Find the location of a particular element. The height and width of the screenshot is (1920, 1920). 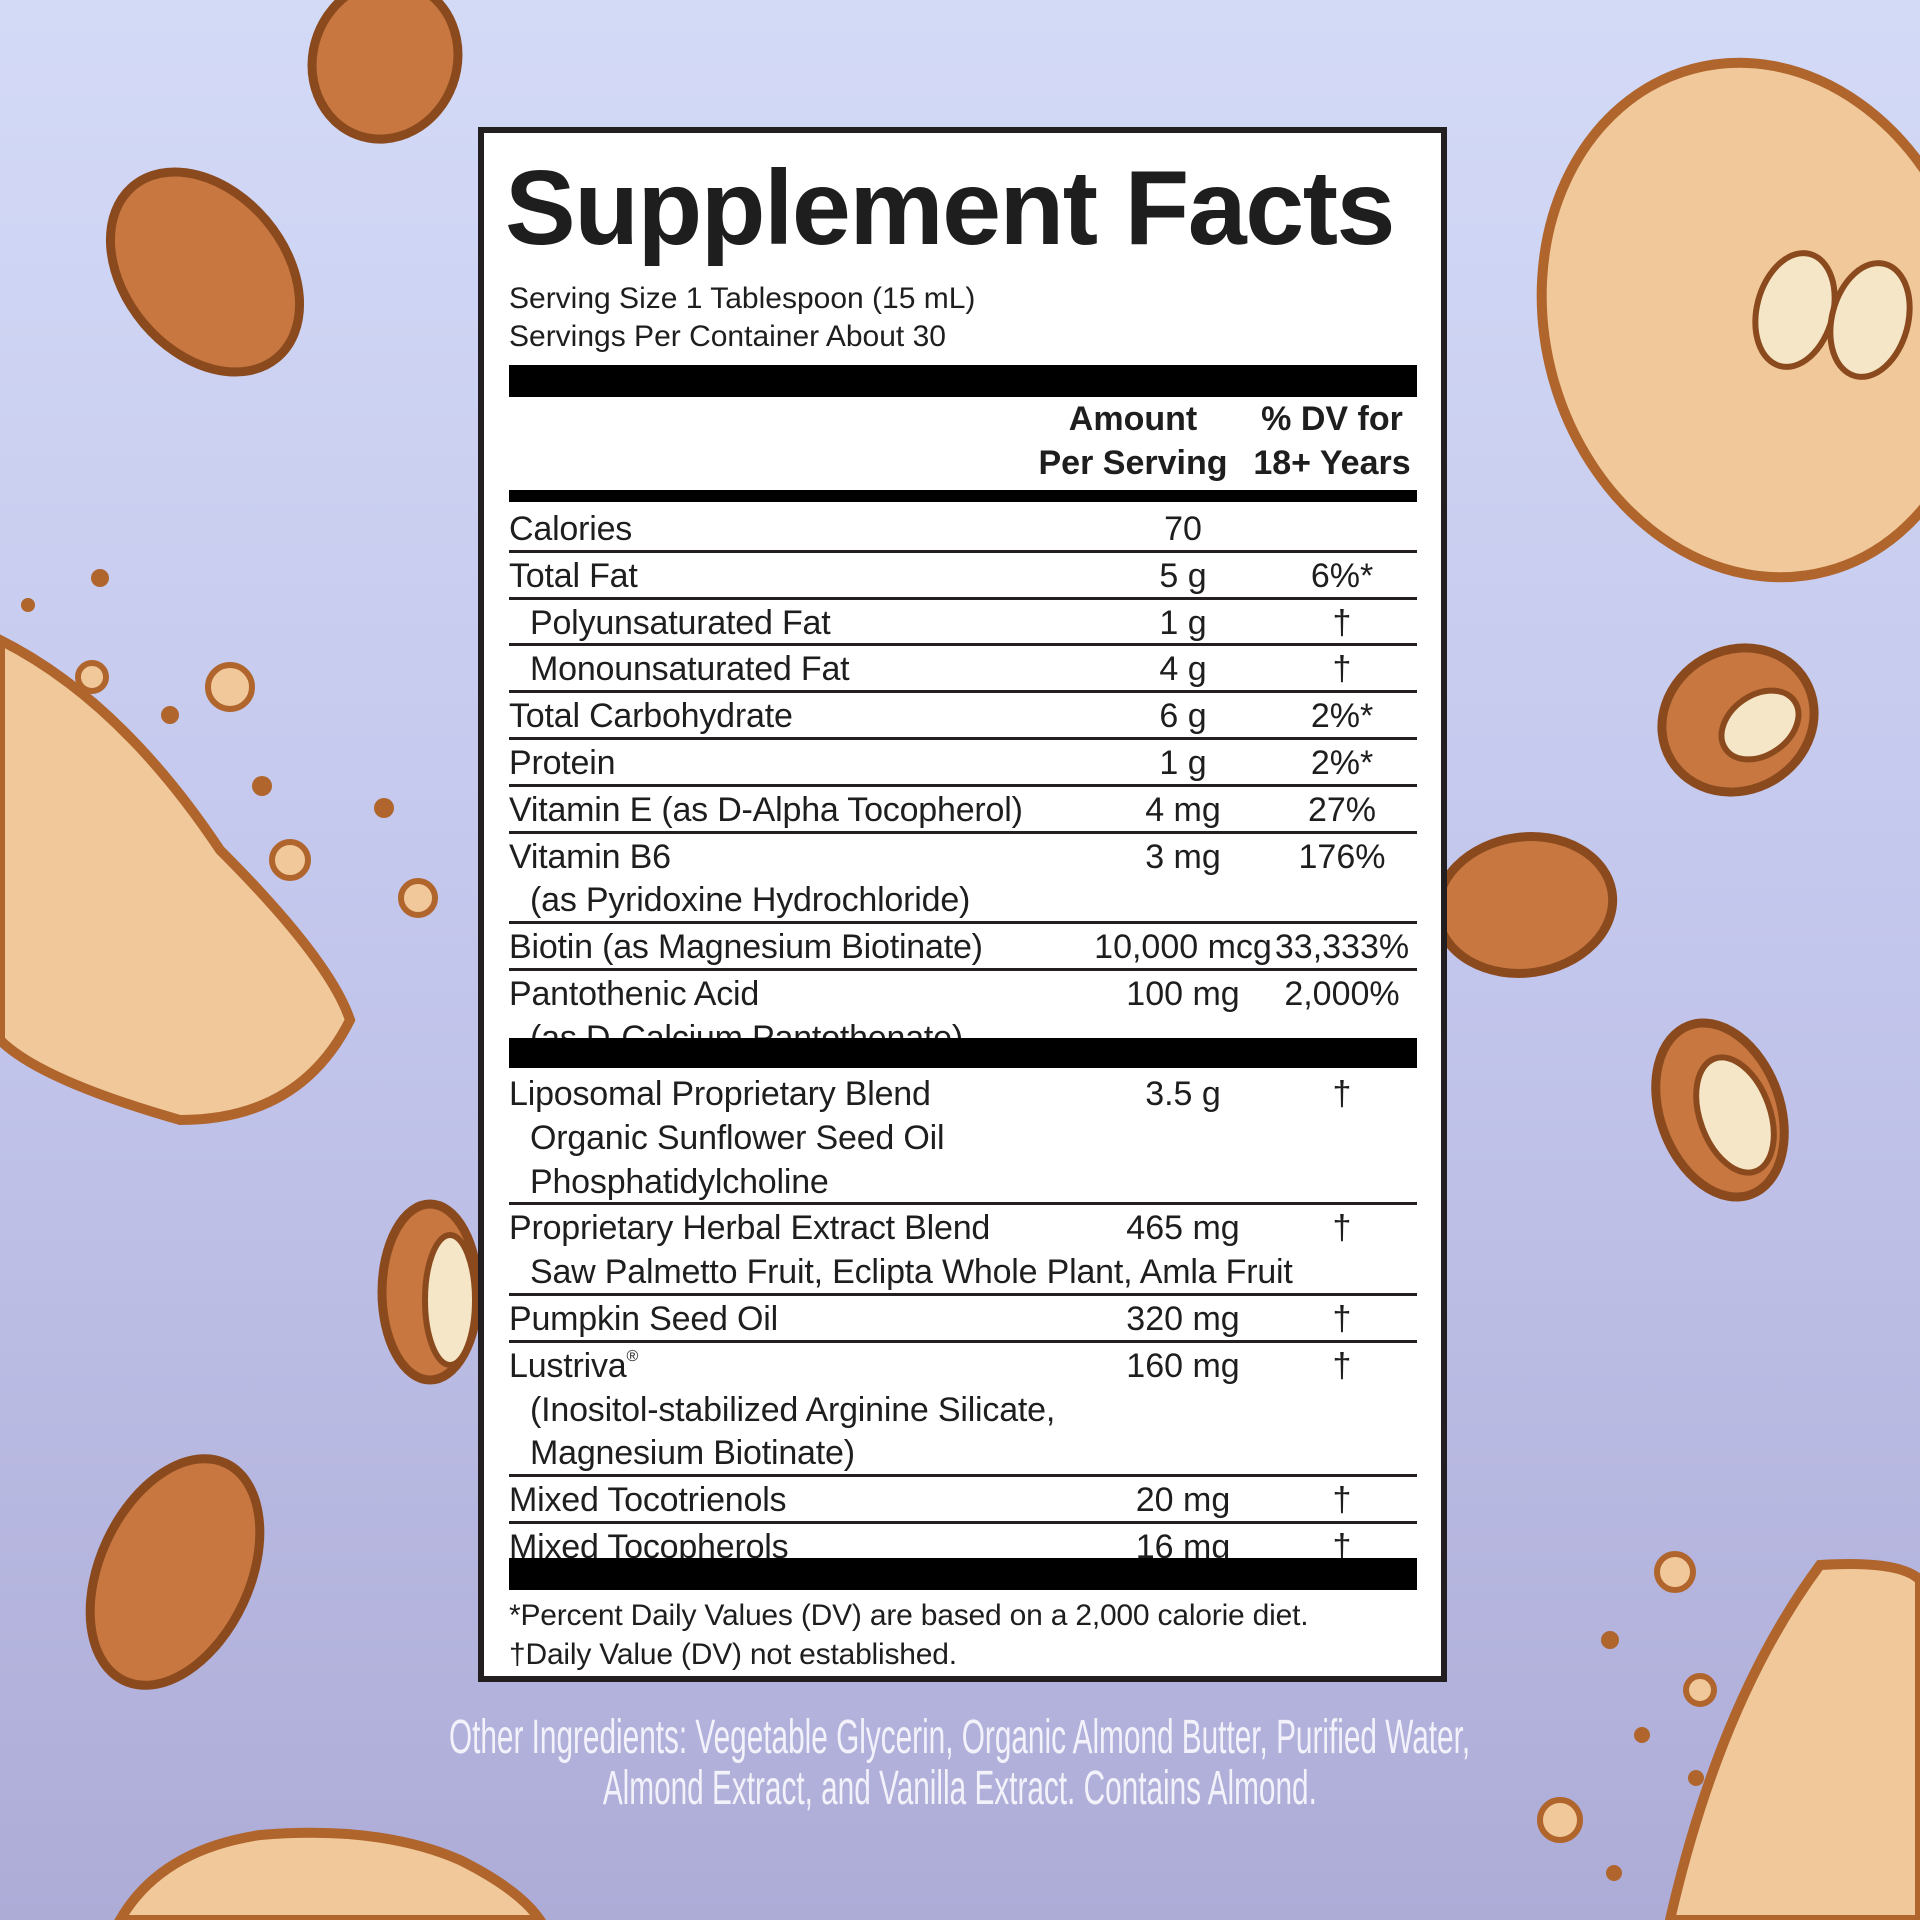

panel-title: Supplement Facts is located at coordinates (950, 208).